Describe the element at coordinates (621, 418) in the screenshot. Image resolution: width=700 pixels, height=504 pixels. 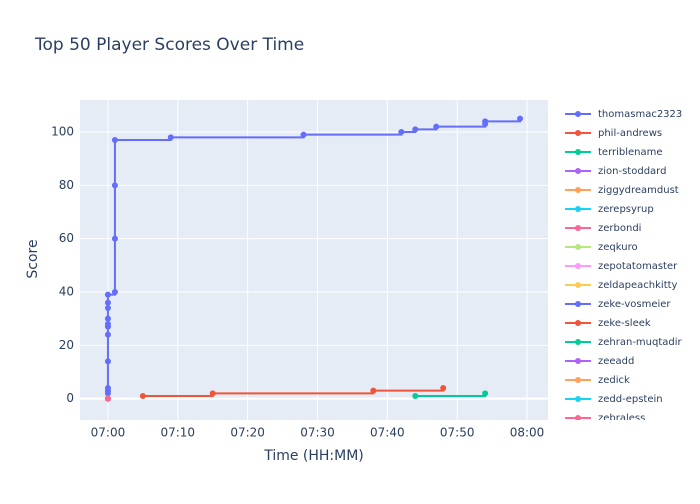
I see `legend-label: zebraless` at that location.